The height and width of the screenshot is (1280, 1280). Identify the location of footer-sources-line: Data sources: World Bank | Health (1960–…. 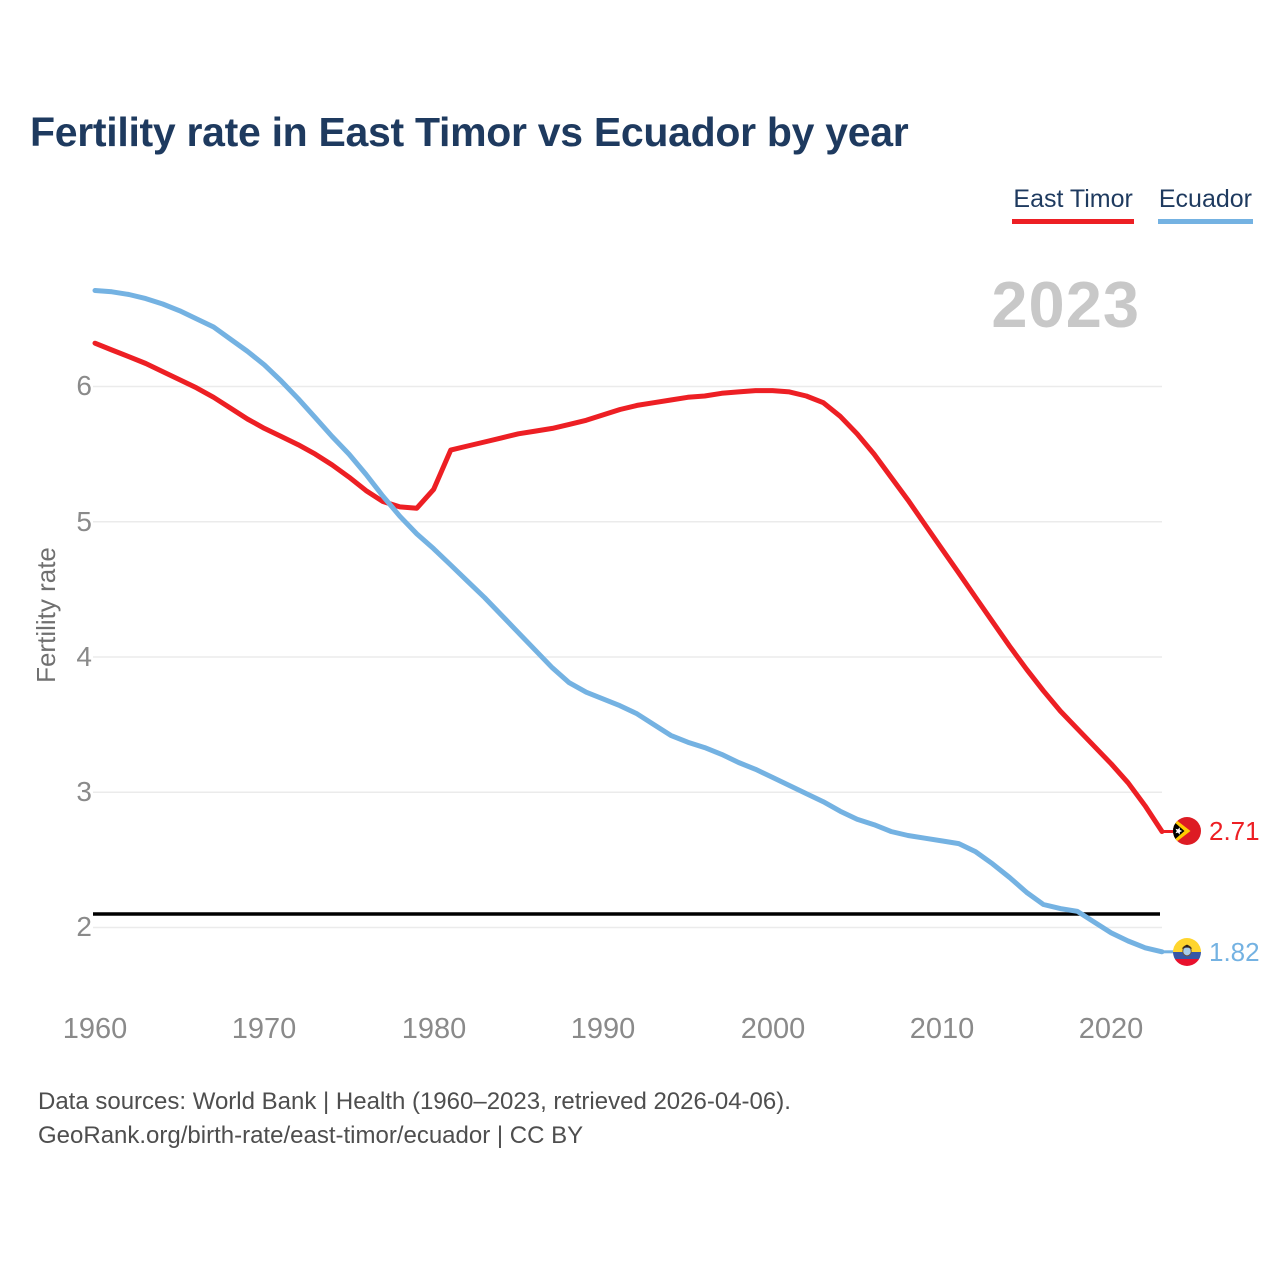
(414, 1101).